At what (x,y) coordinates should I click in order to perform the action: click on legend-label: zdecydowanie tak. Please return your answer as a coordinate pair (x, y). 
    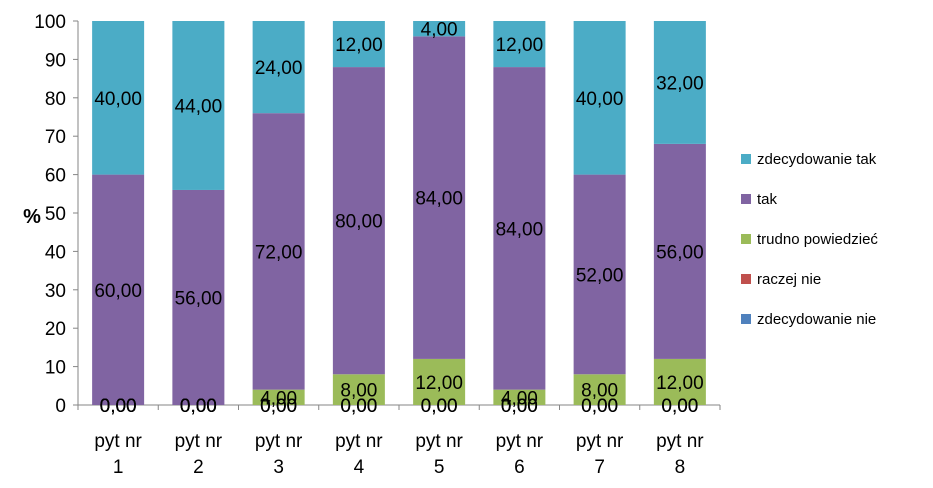
    Looking at the image, I should click on (817, 159).